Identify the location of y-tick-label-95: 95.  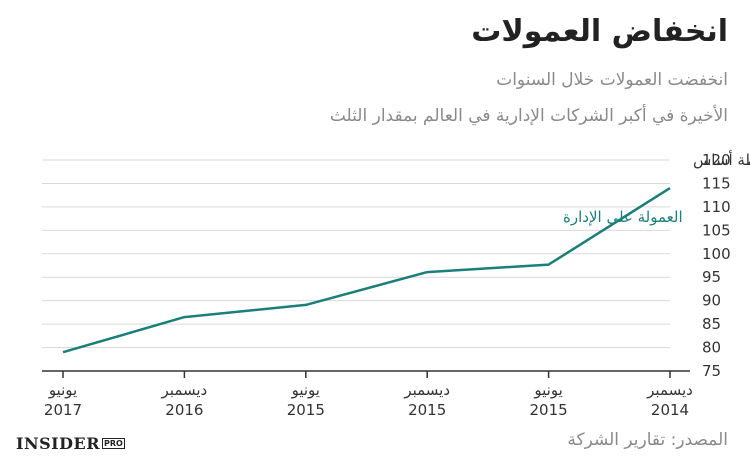
(711, 277).